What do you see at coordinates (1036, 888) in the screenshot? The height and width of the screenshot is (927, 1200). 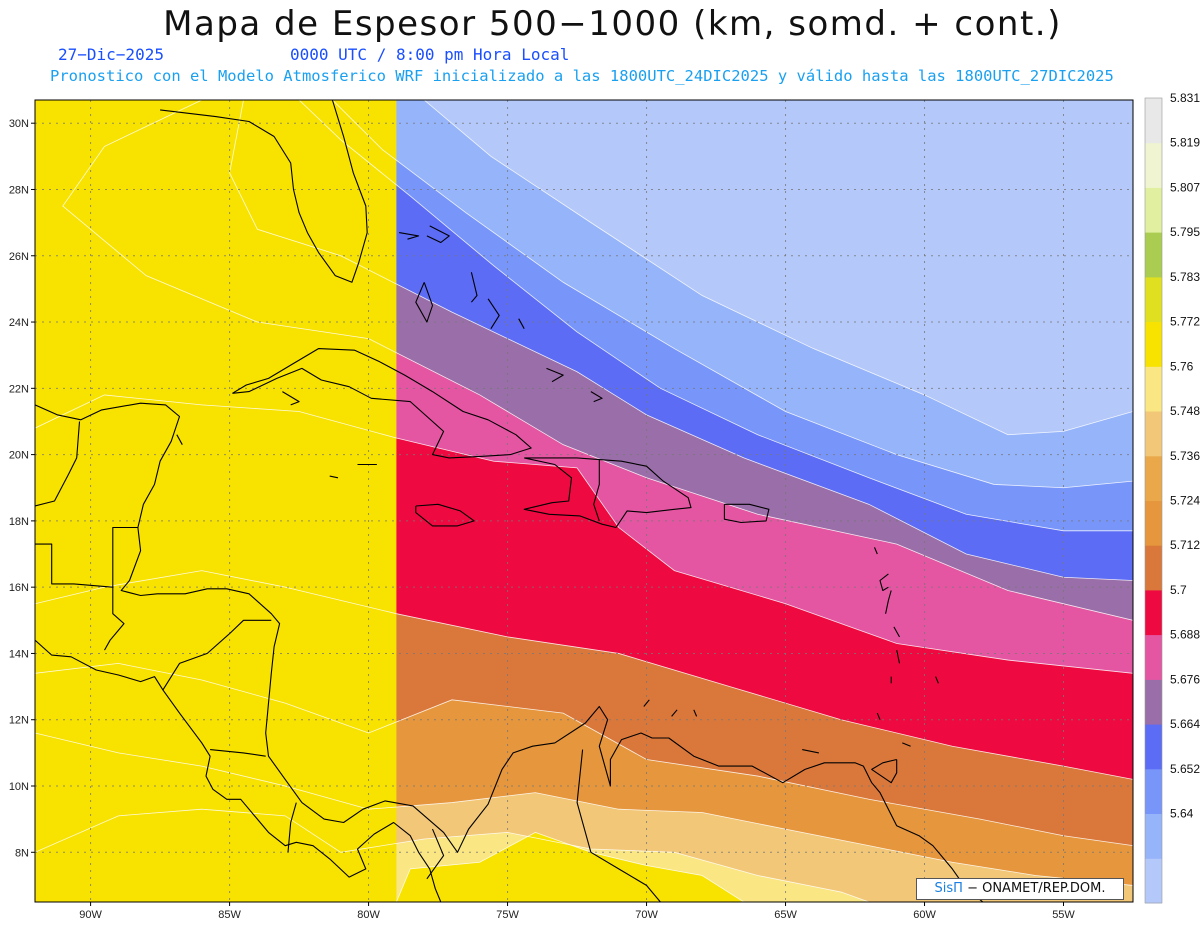 I see `credit-text: − ONAMET/REP.DOM.` at bounding box center [1036, 888].